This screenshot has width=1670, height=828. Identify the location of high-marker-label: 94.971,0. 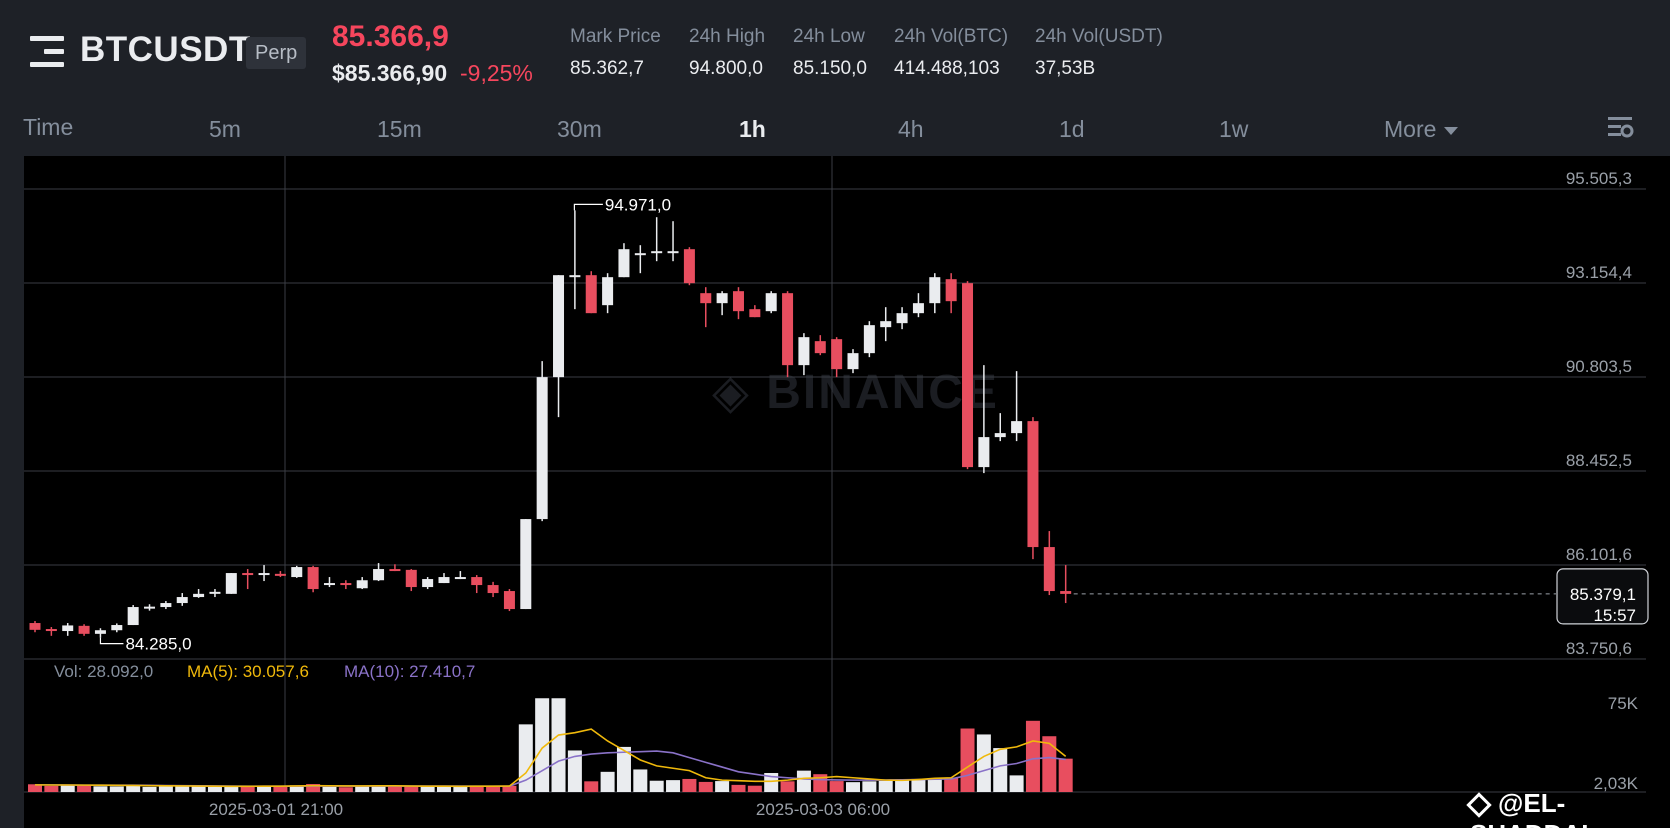
(638, 204).